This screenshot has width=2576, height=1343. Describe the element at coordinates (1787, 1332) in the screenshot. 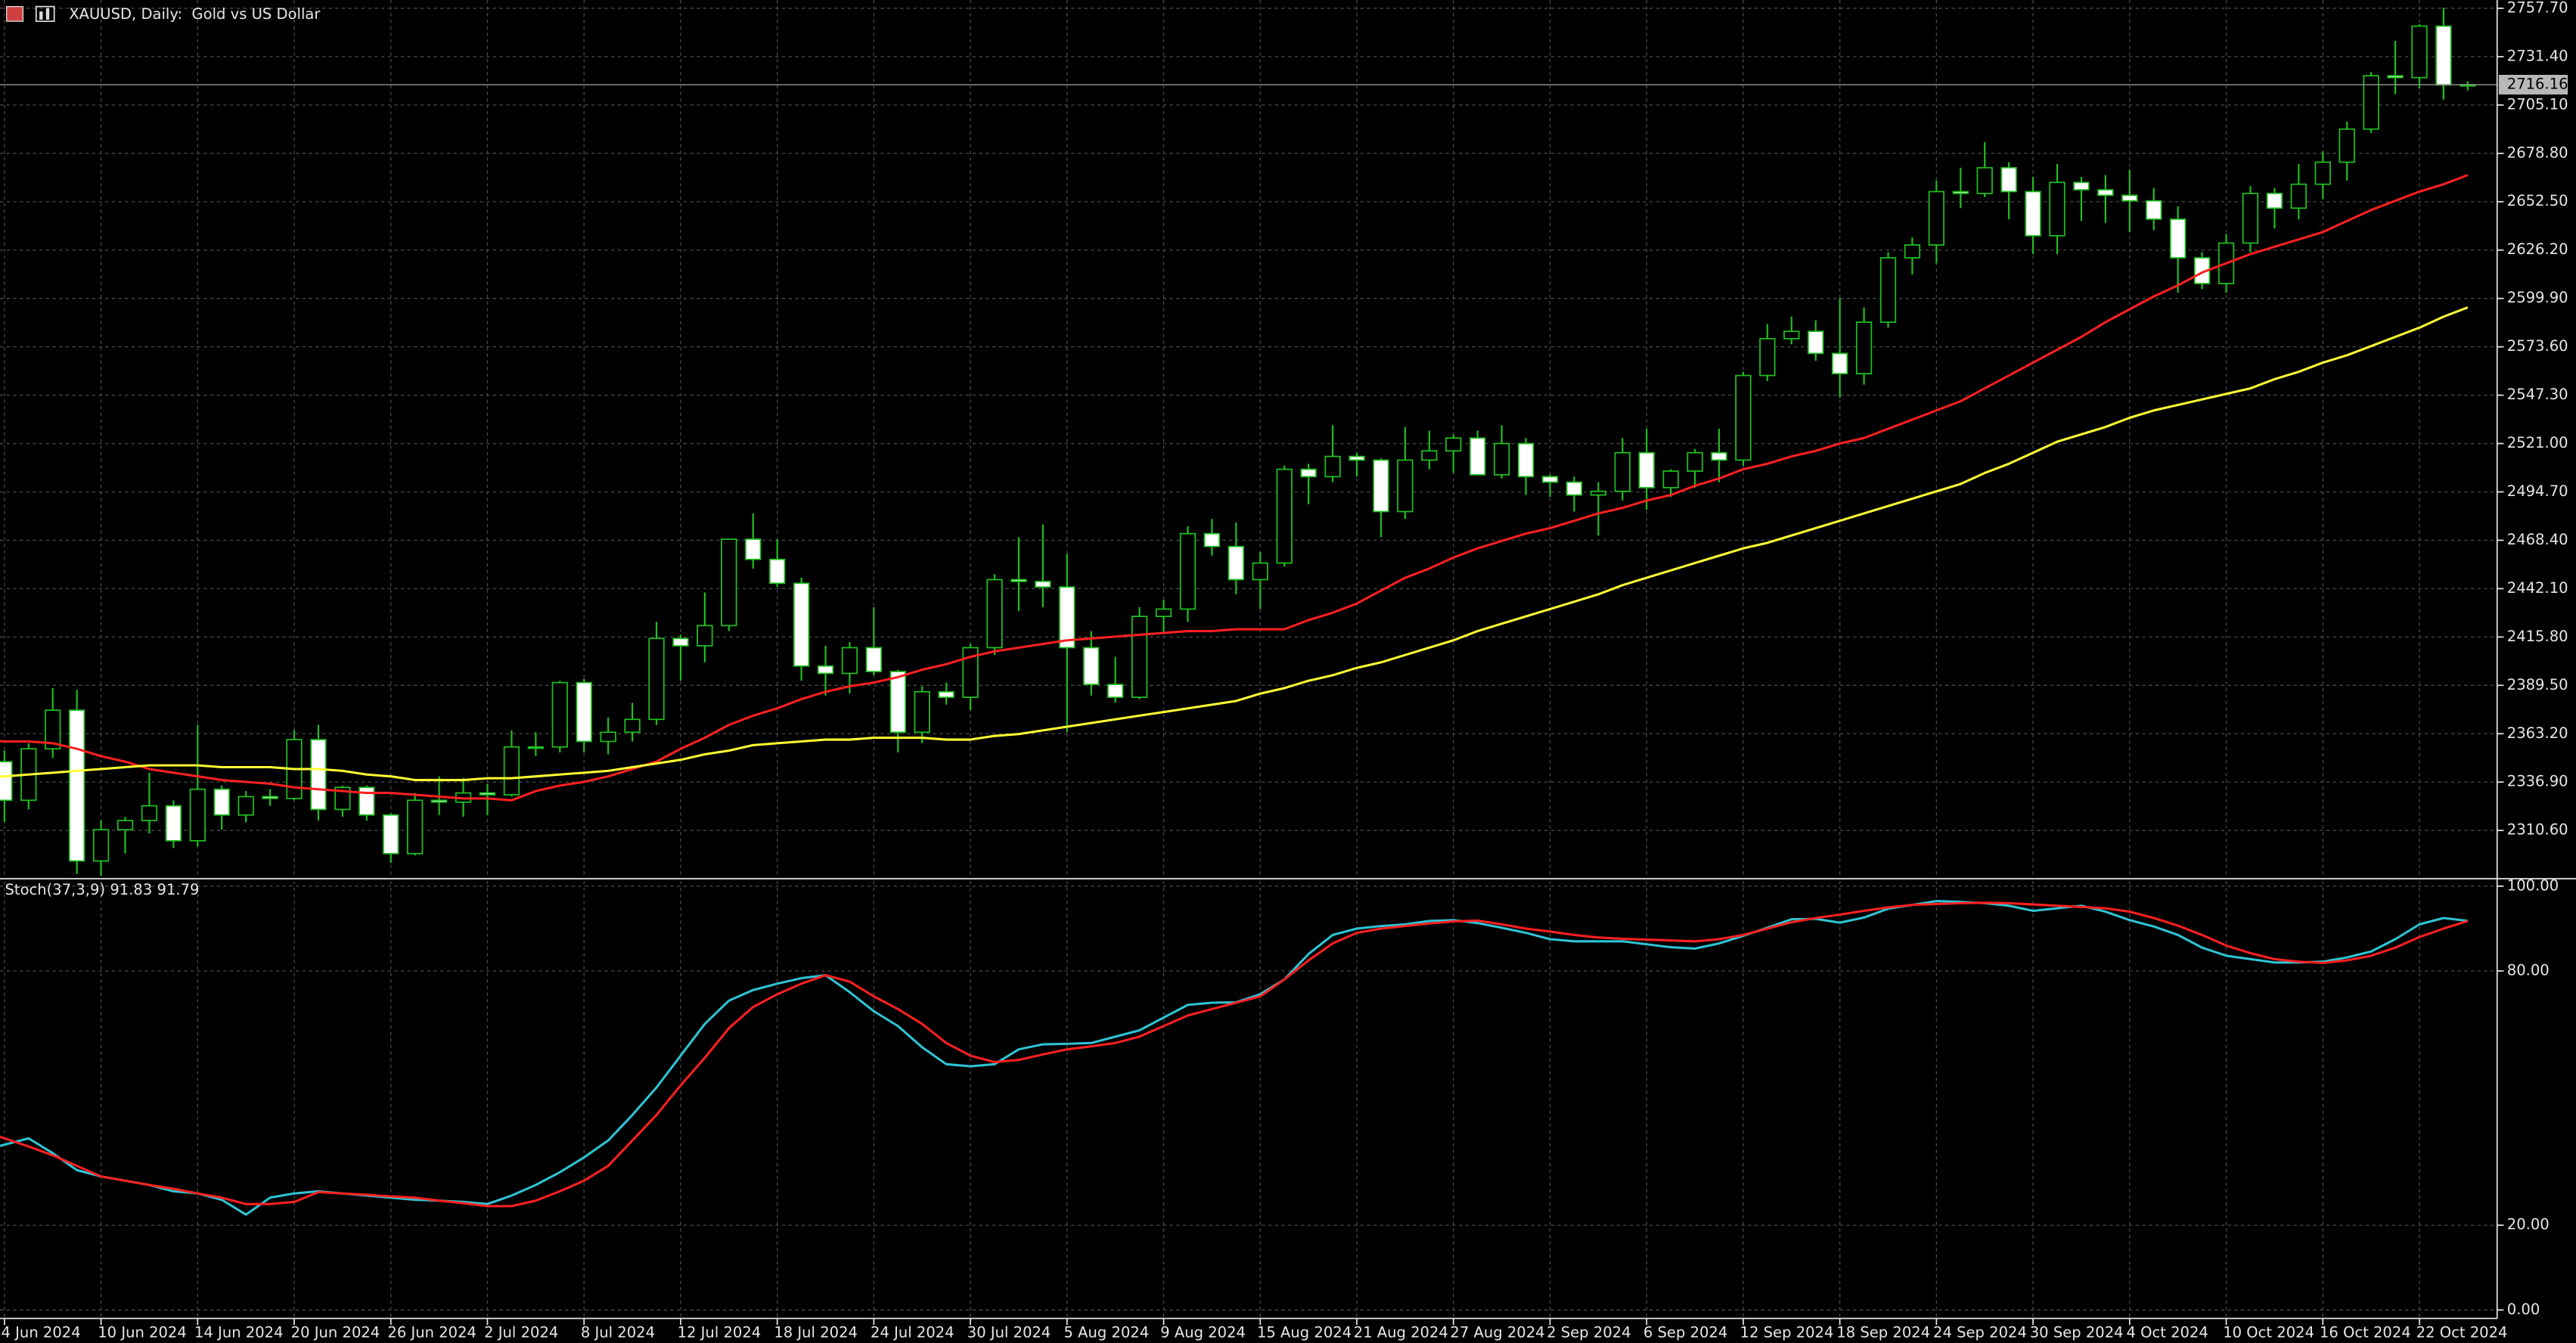

I see `x-tick-label: 12 Sep 2024` at that location.